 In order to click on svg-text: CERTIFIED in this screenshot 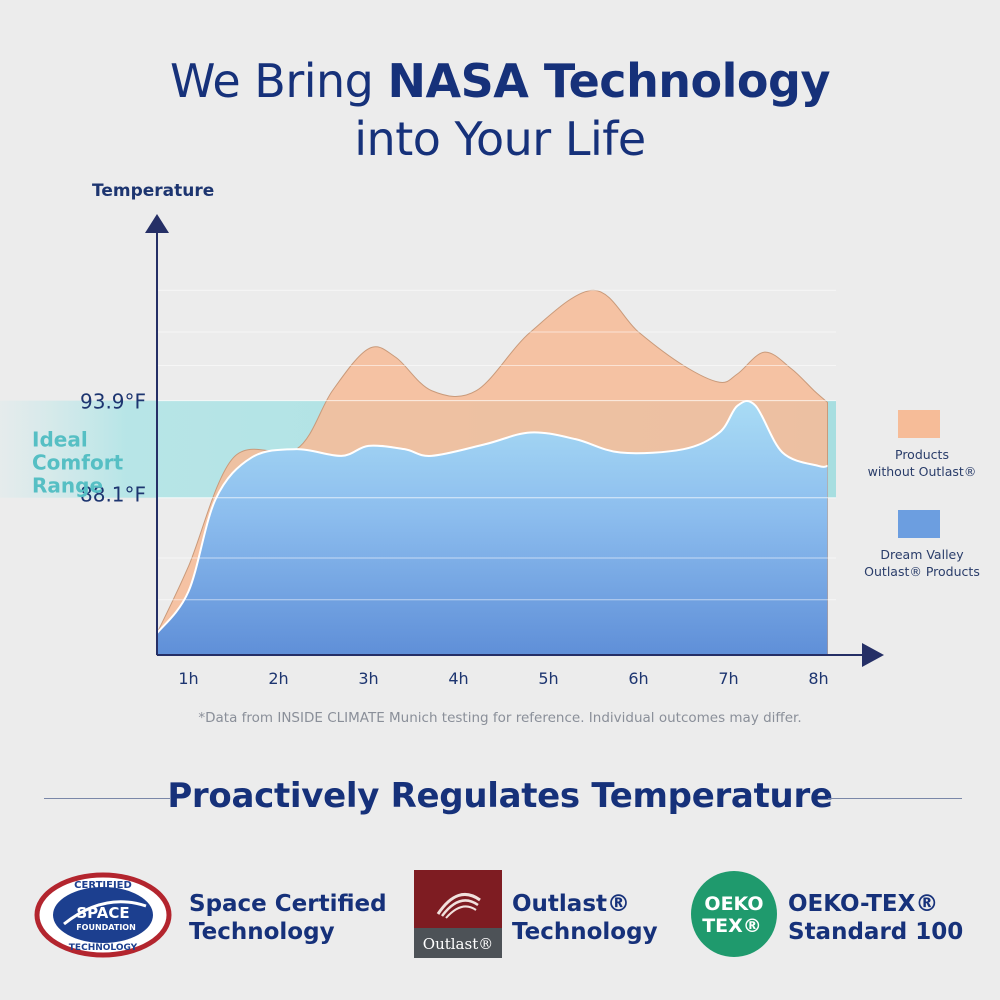, I will do `click(103, 885)`.